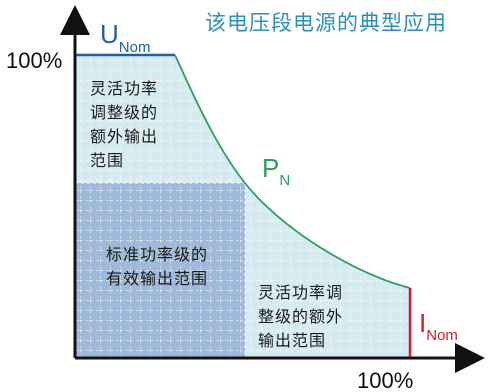  Describe the element at coordinates (109, 34) in the screenshot. I see `voltage-label-main: U` at that location.